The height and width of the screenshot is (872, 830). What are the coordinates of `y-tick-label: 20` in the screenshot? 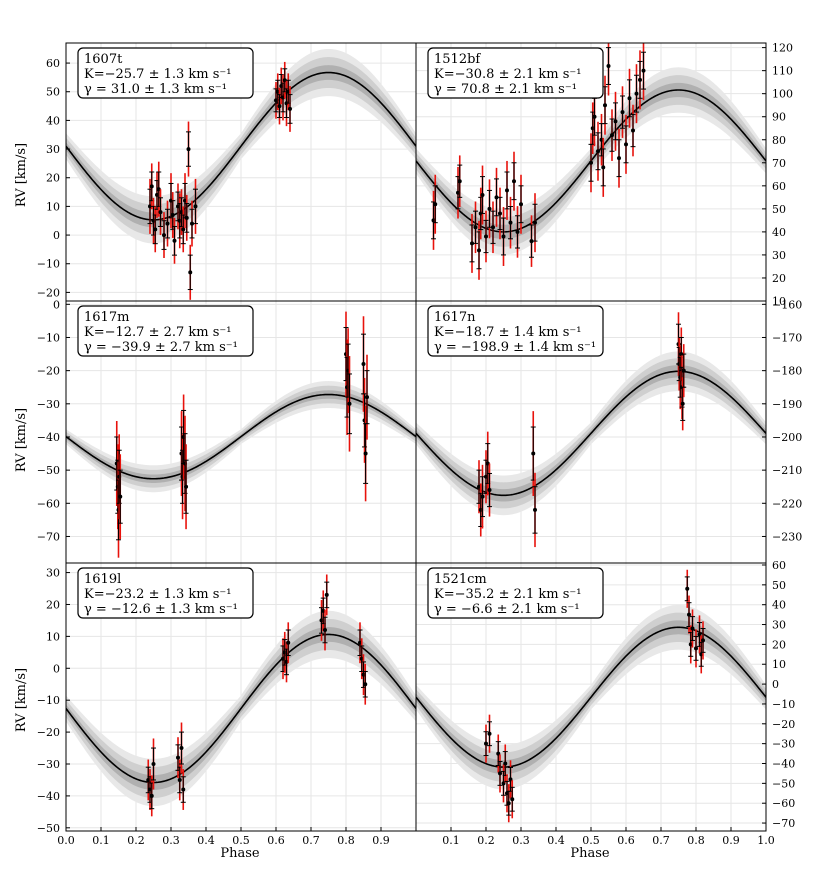 It's located at (53, 178).